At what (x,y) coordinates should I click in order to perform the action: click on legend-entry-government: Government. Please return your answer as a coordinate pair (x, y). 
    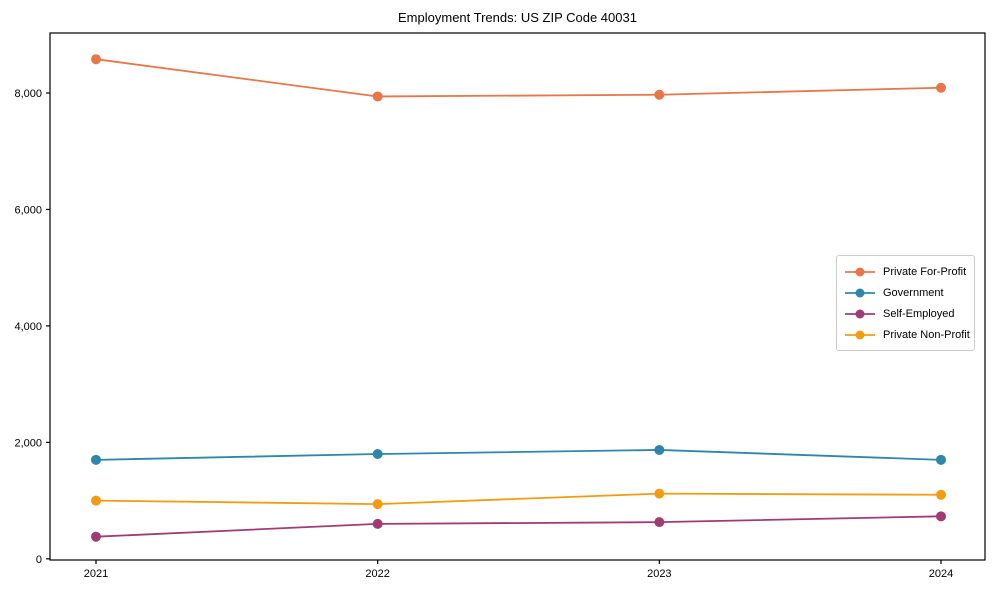
    Looking at the image, I should click on (909, 292).